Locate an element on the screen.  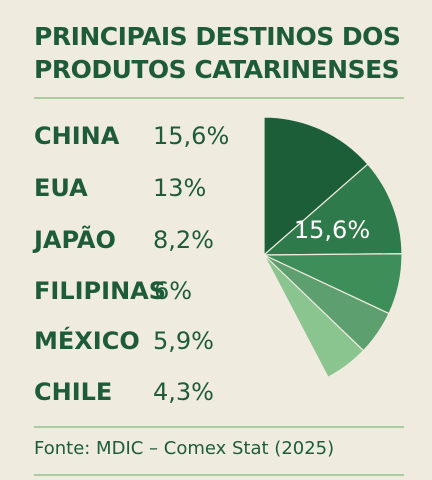
category-label-0: CHINA is located at coordinates (77, 136).